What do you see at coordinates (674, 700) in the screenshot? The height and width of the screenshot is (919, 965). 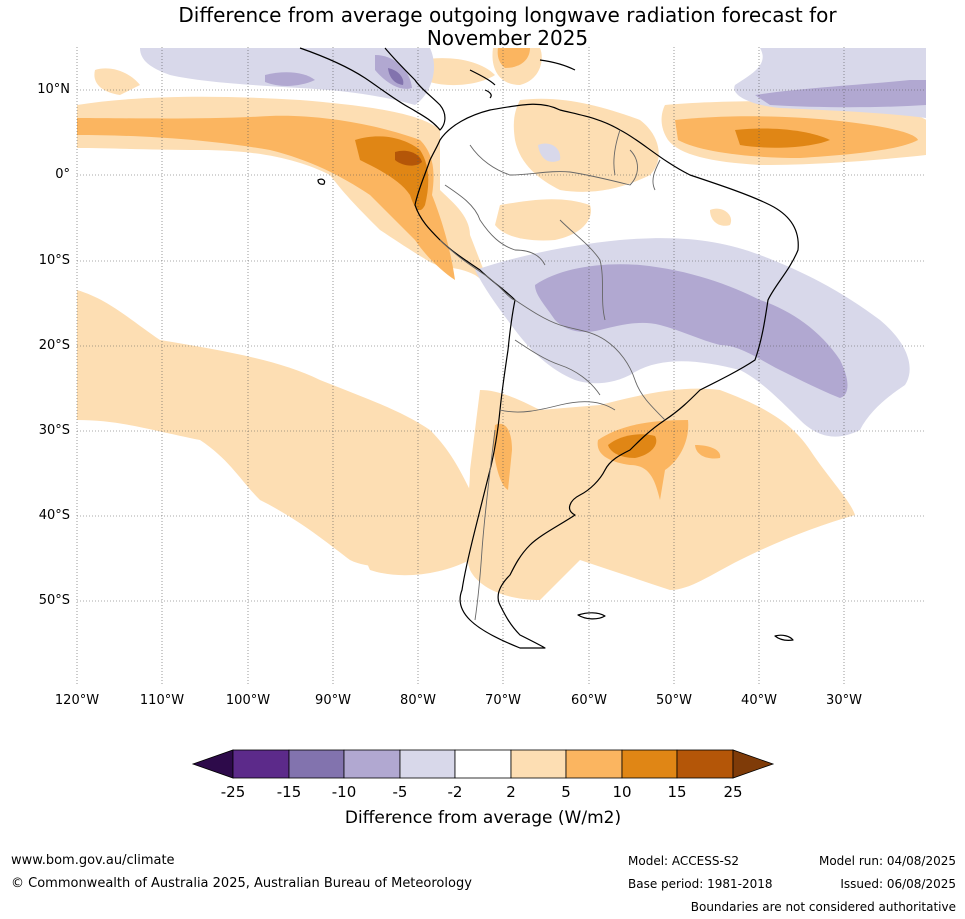 I see `lon-label-50w: 50°W` at bounding box center [674, 700].